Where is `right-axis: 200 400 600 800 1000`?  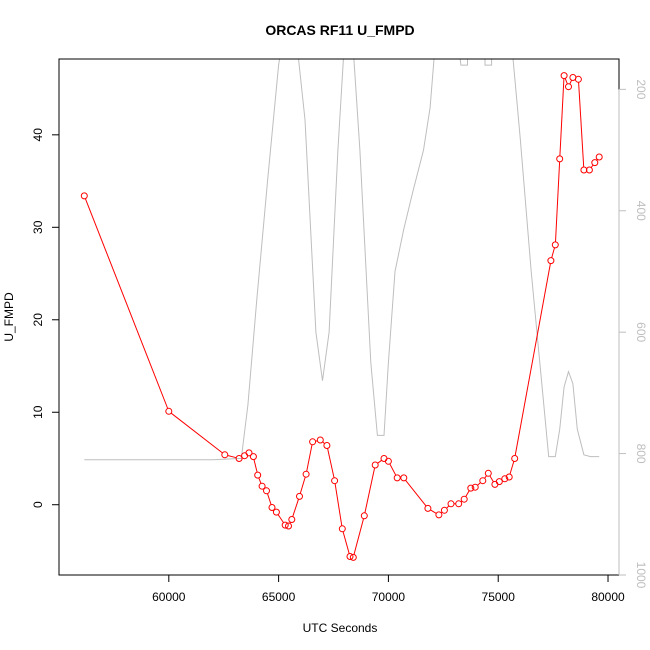 right-axis: 200 400 600 800 1000 is located at coordinates (633, 334).